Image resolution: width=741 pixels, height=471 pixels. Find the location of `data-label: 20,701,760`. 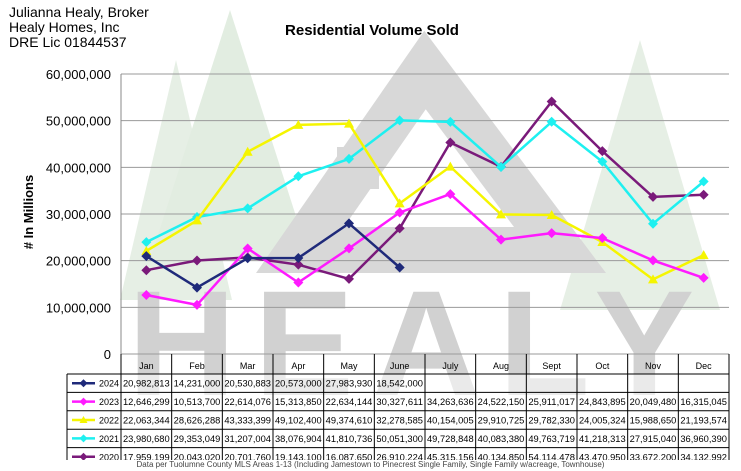

data-label: 20,701,760 is located at coordinates (247, 456).